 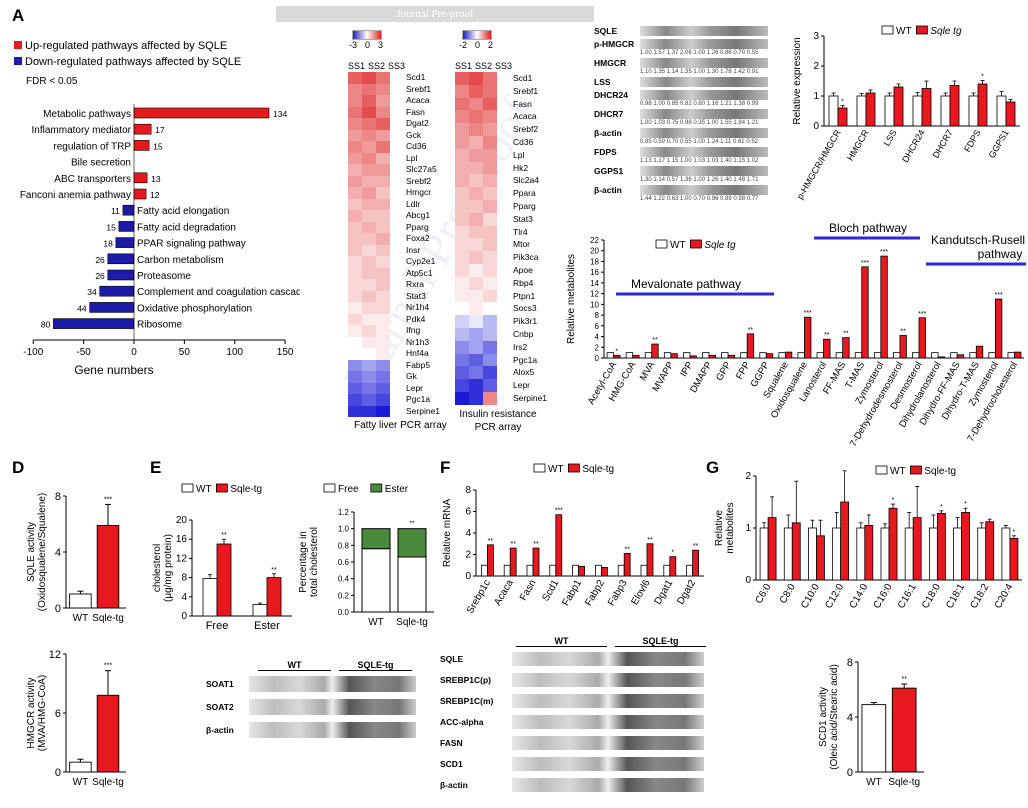 I want to click on gene-label: Serpine1, so click(x=530, y=397).